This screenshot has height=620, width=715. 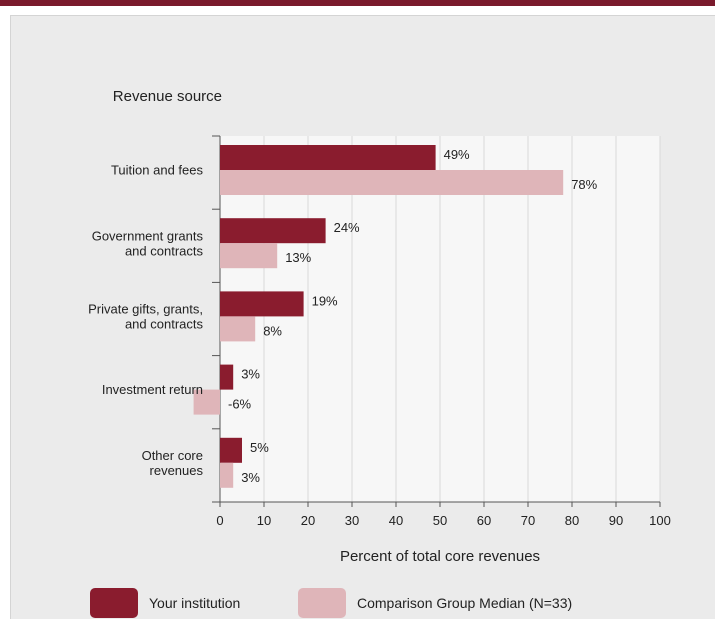 What do you see at coordinates (148, 235) in the screenshot?
I see `category-label: Government grants` at bounding box center [148, 235].